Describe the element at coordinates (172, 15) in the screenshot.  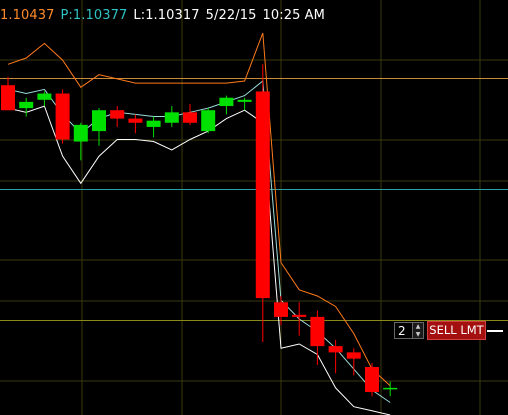
I see `low-price: 1.10317` at that location.